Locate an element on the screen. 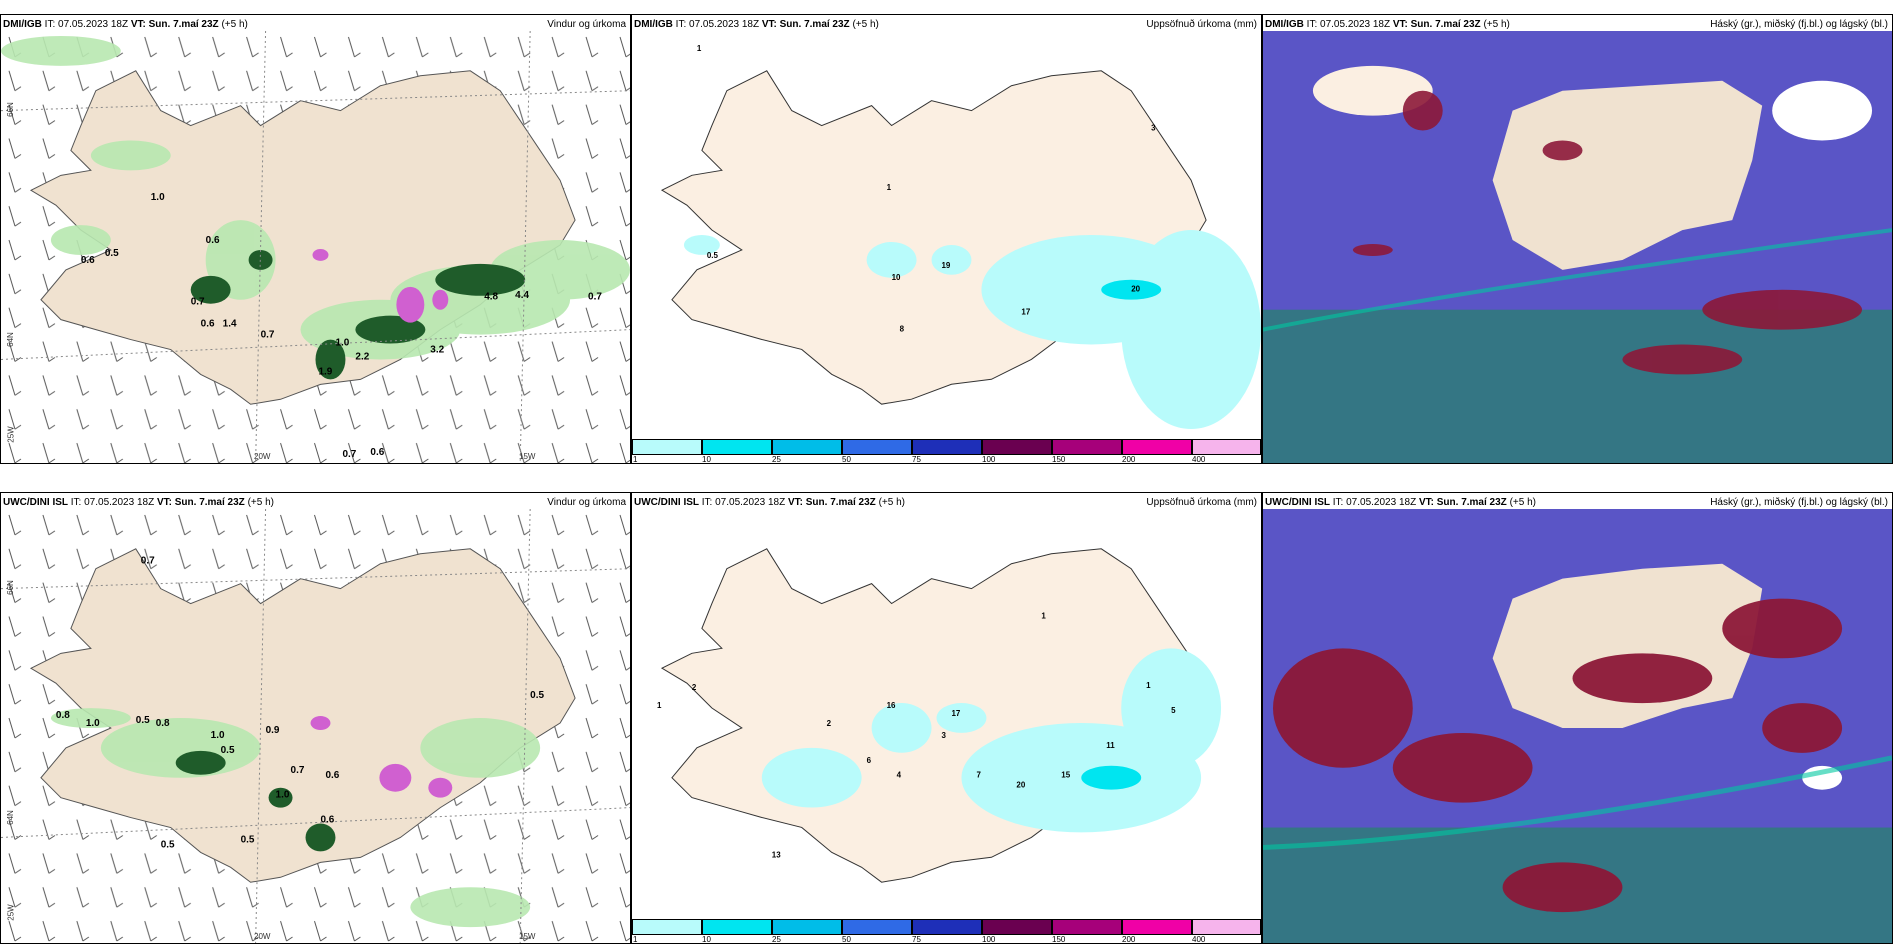 The width and height of the screenshot is (1900, 950). value-label: 10 is located at coordinates (896, 277).